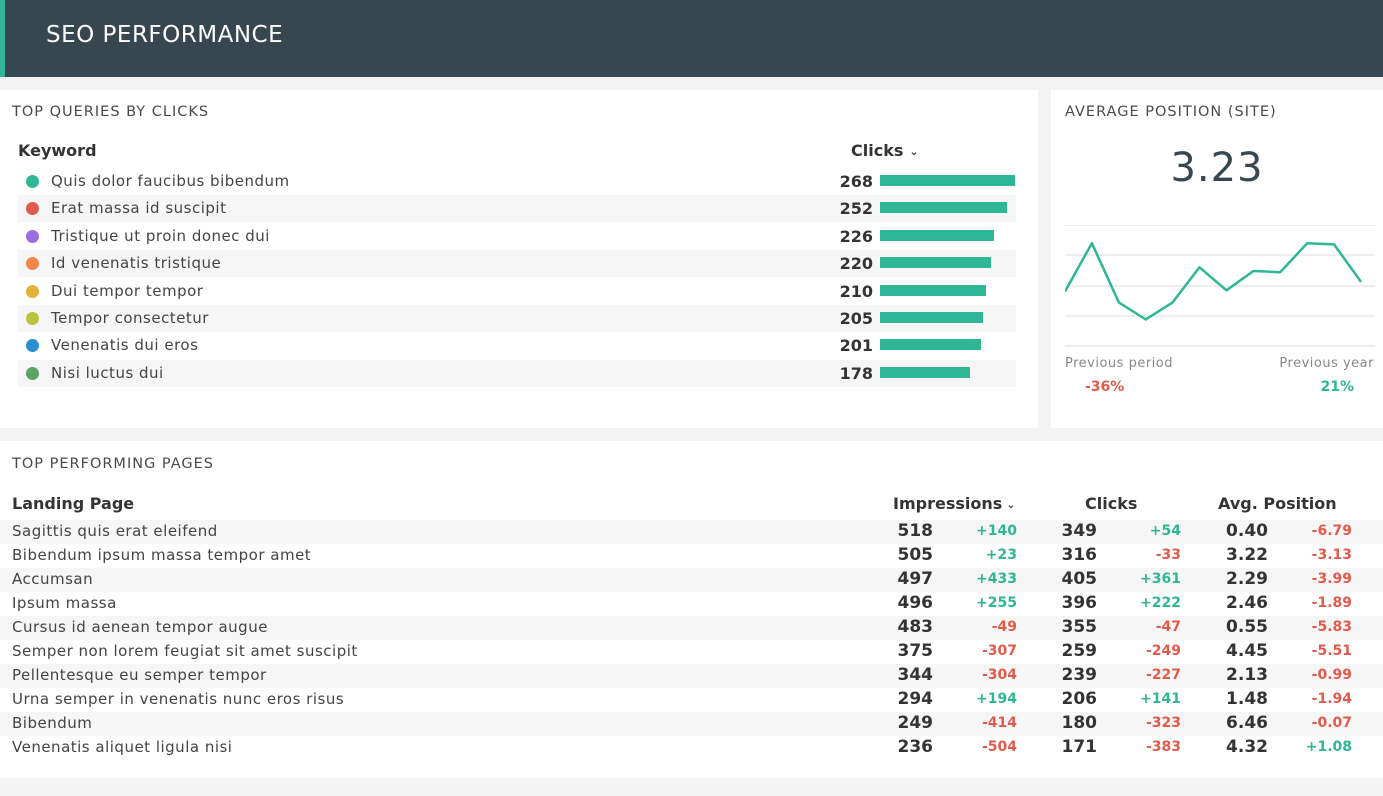  I want to click on position-value: 2.46, so click(1247, 603).